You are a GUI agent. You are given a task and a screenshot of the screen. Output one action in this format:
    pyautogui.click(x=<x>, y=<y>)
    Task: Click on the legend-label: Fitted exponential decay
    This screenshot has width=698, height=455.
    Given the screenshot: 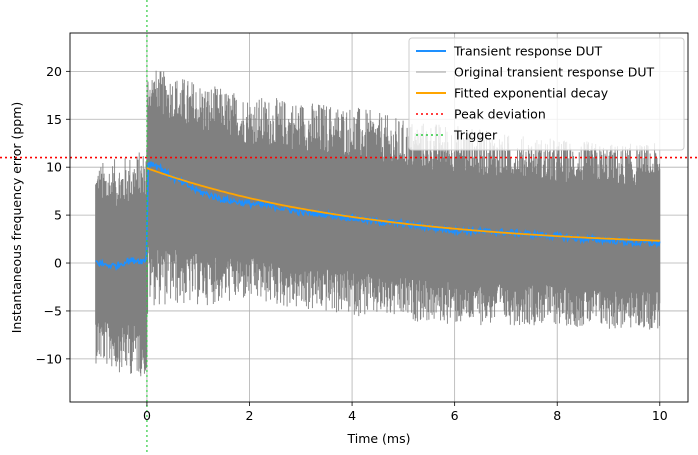 What is the action you would take?
    pyautogui.click(x=531, y=93)
    